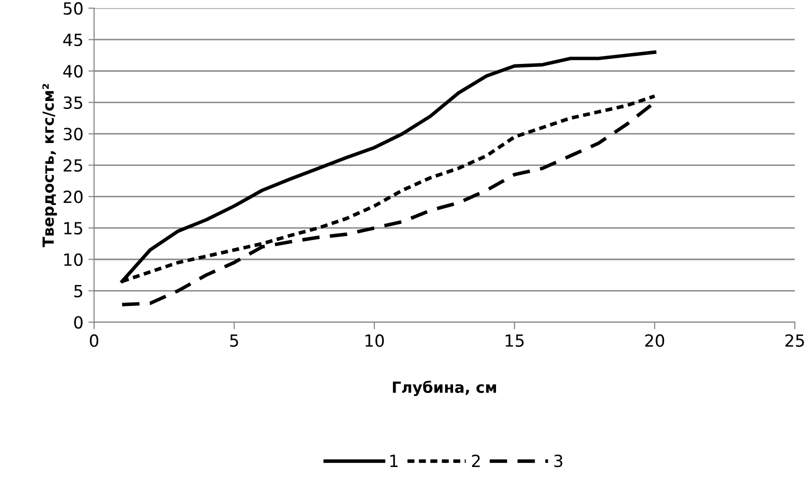  I want to click on y-tick-label: 0, so click(78, 322).